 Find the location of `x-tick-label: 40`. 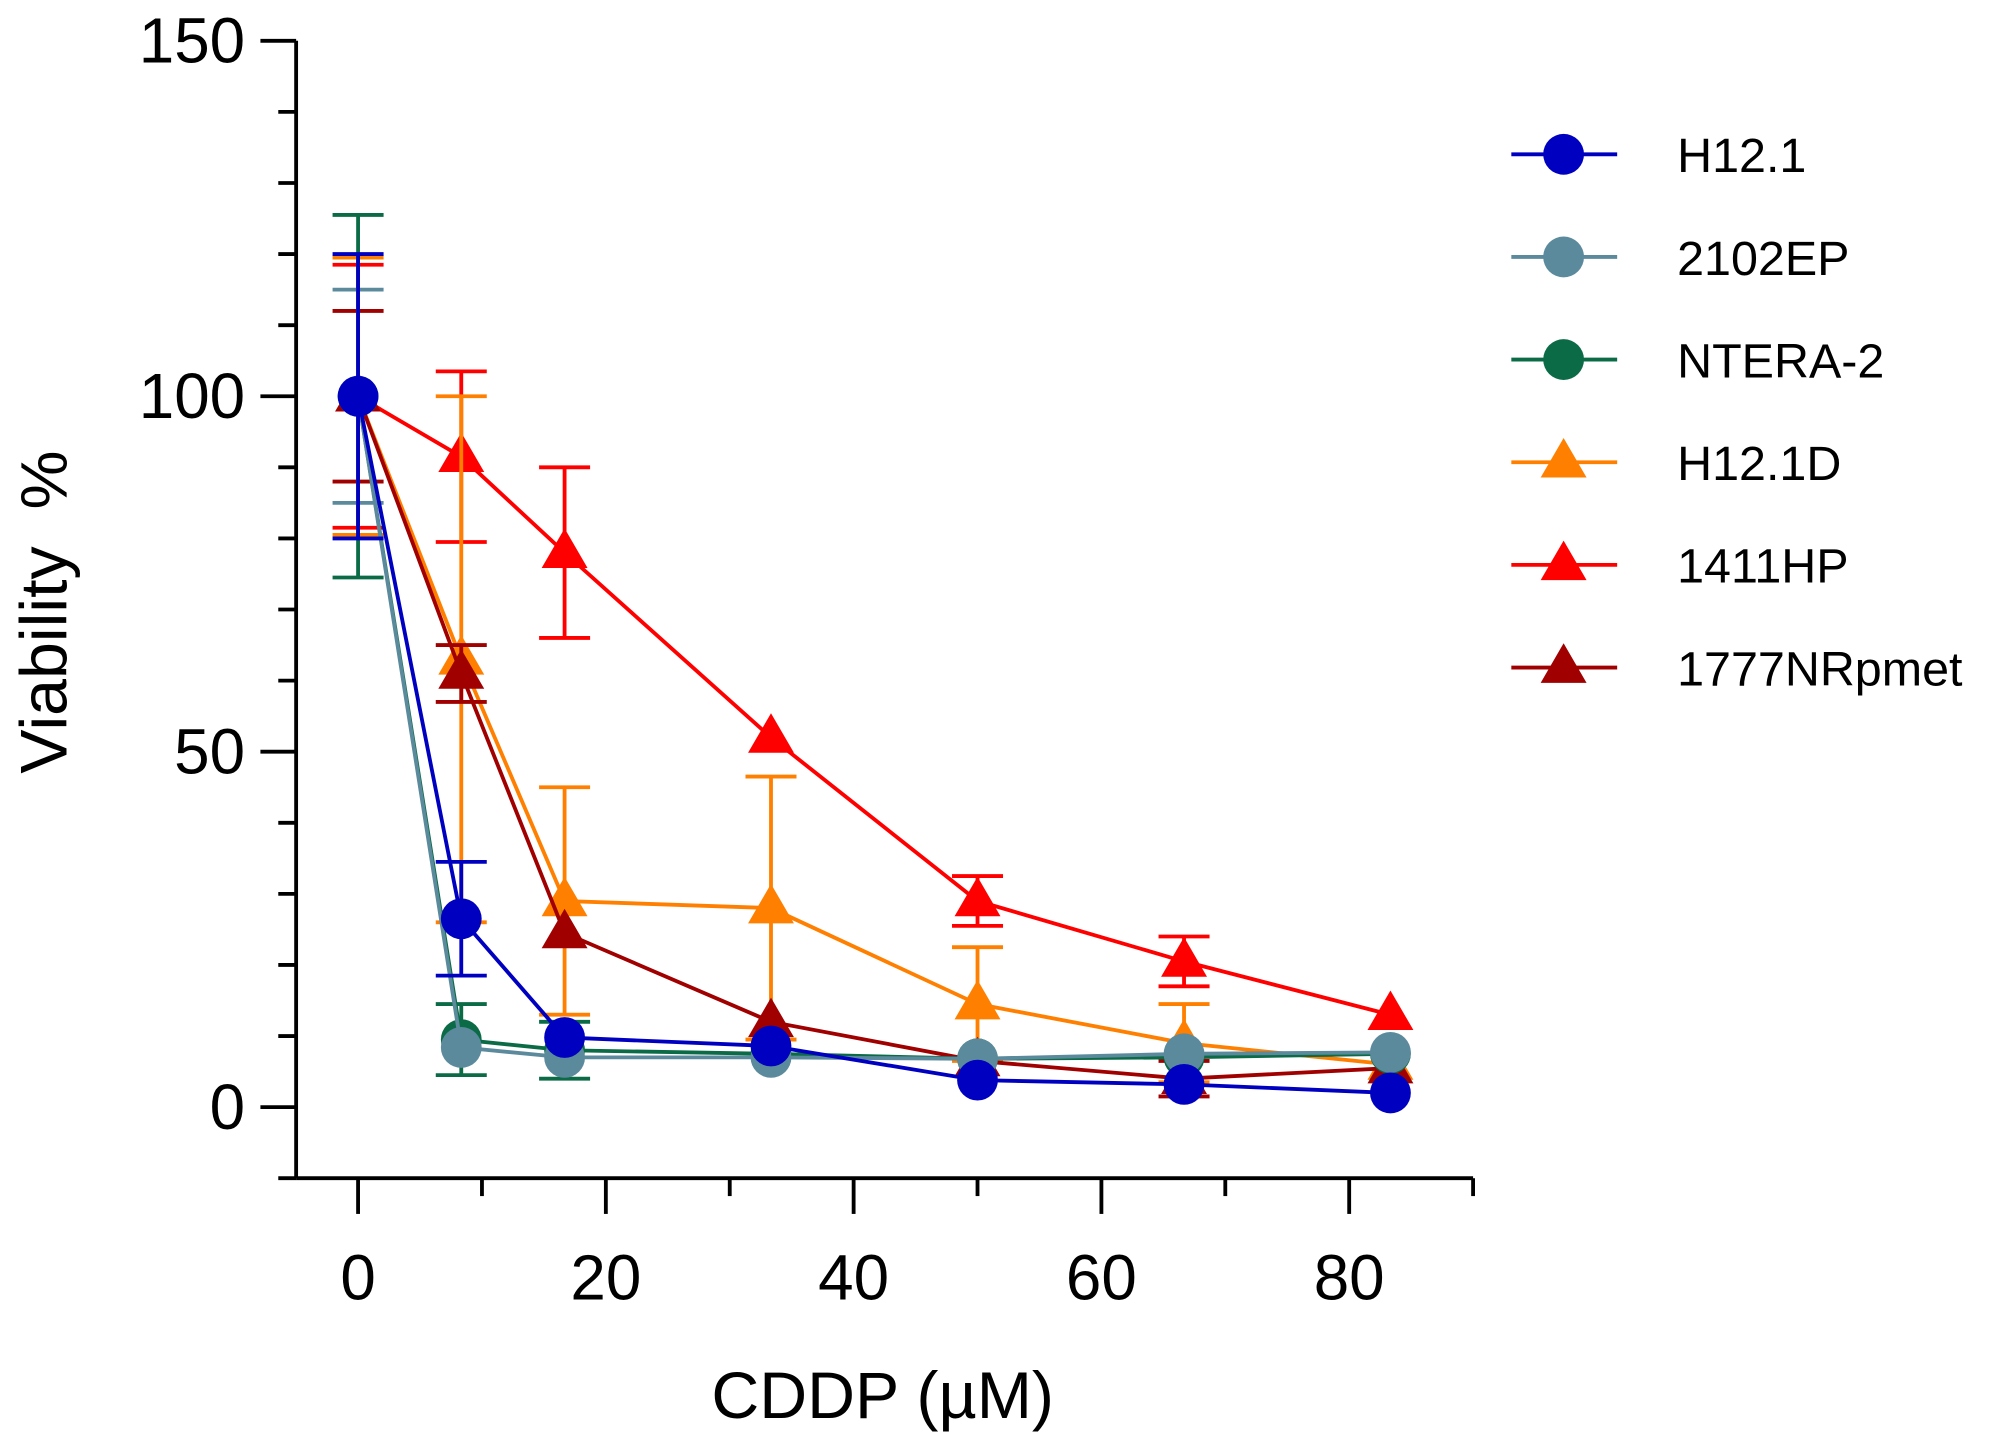

x-tick-label: 40 is located at coordinates (853, 1277).